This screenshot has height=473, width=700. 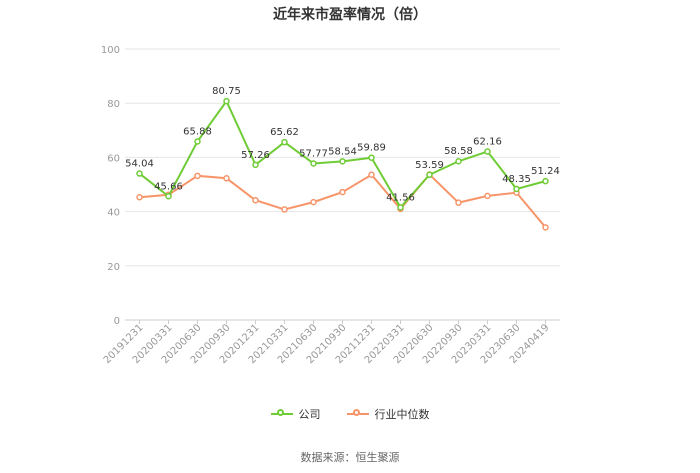 What do you see at coordinates (545, 171) in the screenshot?
I see `data-label: 51.24` at bounding box center [545, 171].